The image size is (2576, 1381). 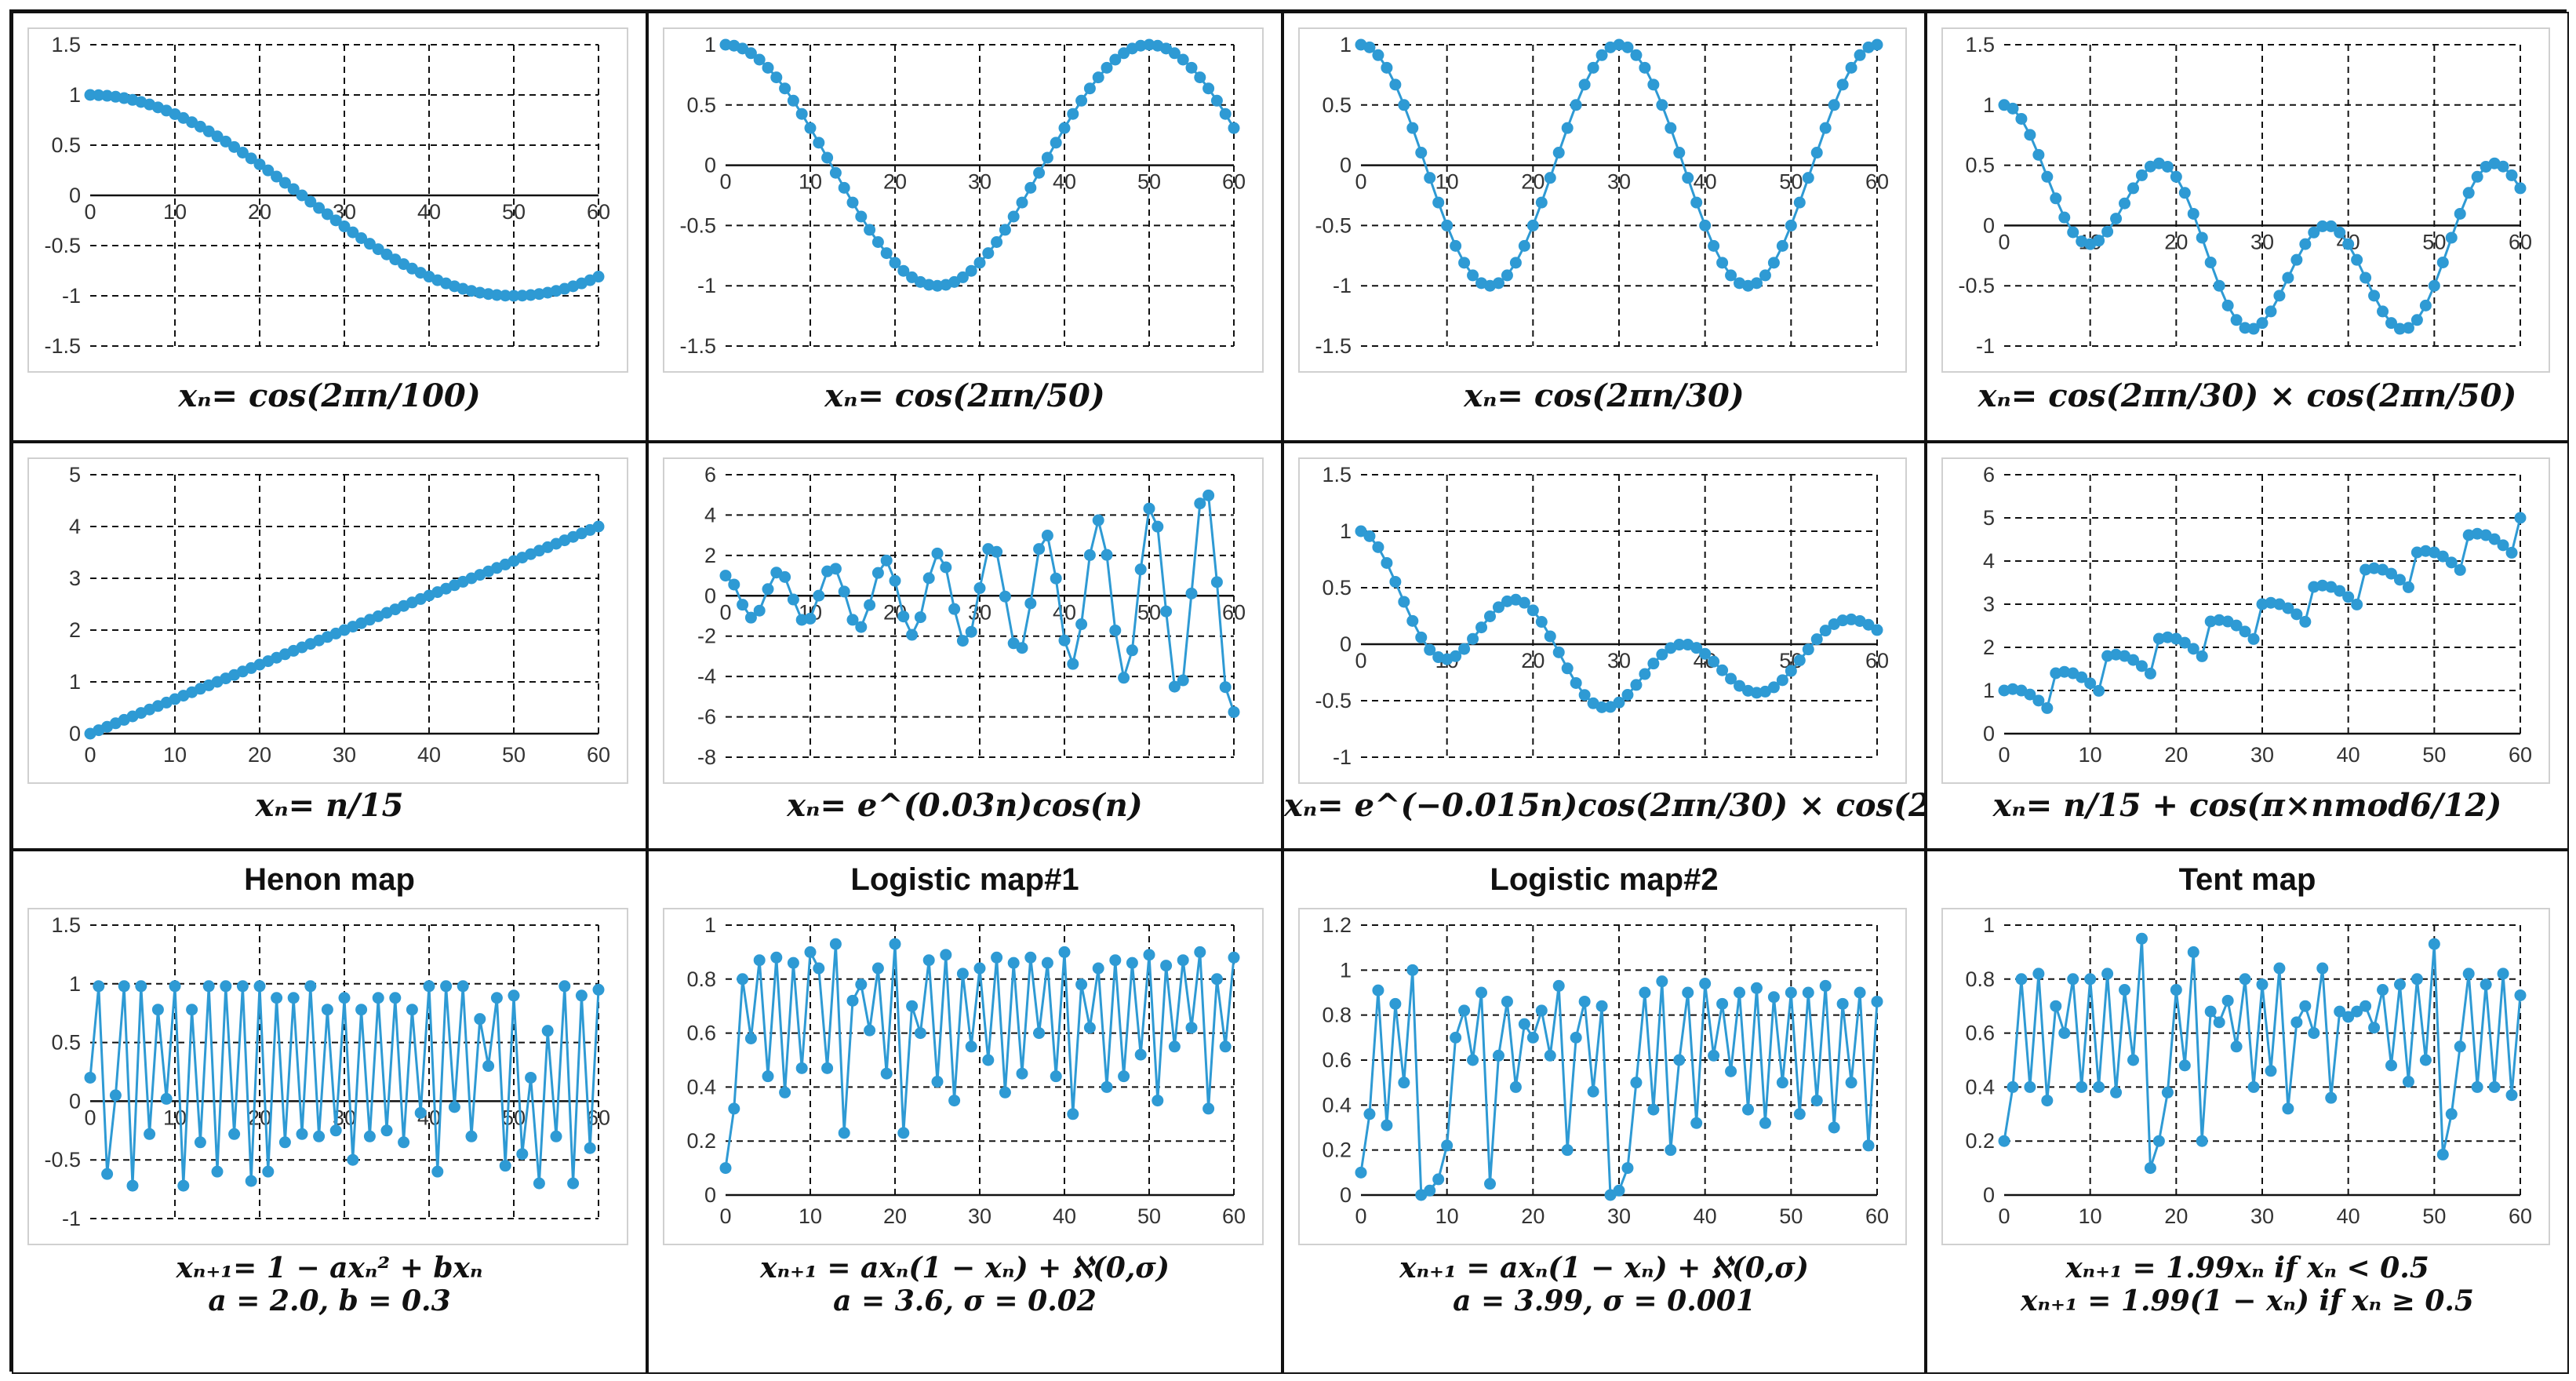 What do you see at coordinates (1602, 200) in the screenshot?
I see `plot-area: -1.5 -1 -0.5 0 0.5 1 0 10 20 30 40 50 60` at bounding box center [1602, 200].